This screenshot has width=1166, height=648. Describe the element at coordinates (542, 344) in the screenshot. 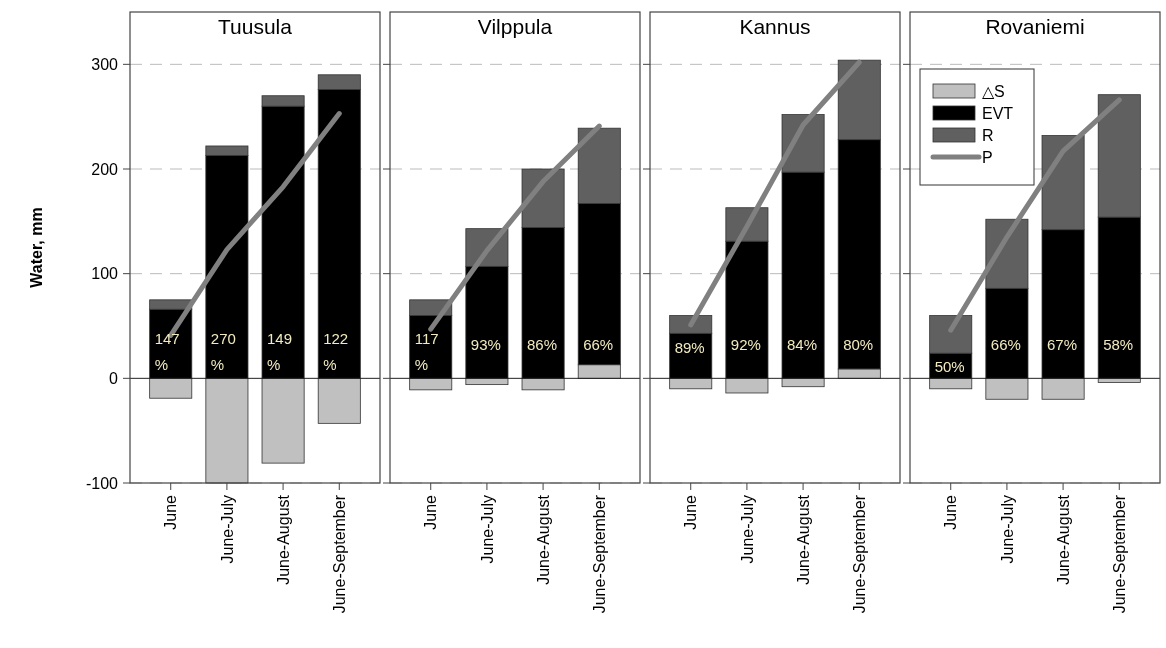

I see `annotation: 86%` at that location.